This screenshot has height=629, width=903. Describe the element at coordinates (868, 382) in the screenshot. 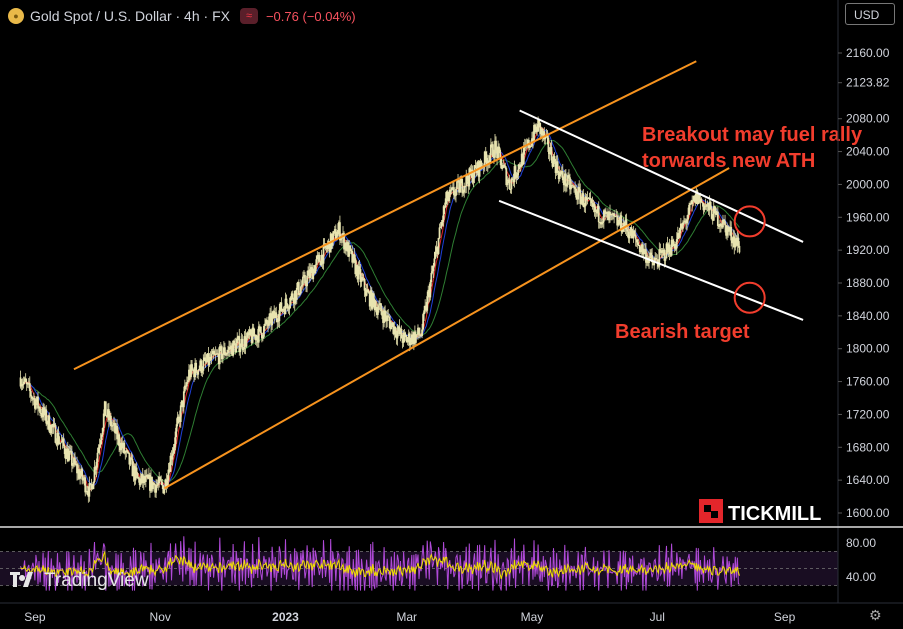

I see `price-tick-label: 1760.00` at that location.